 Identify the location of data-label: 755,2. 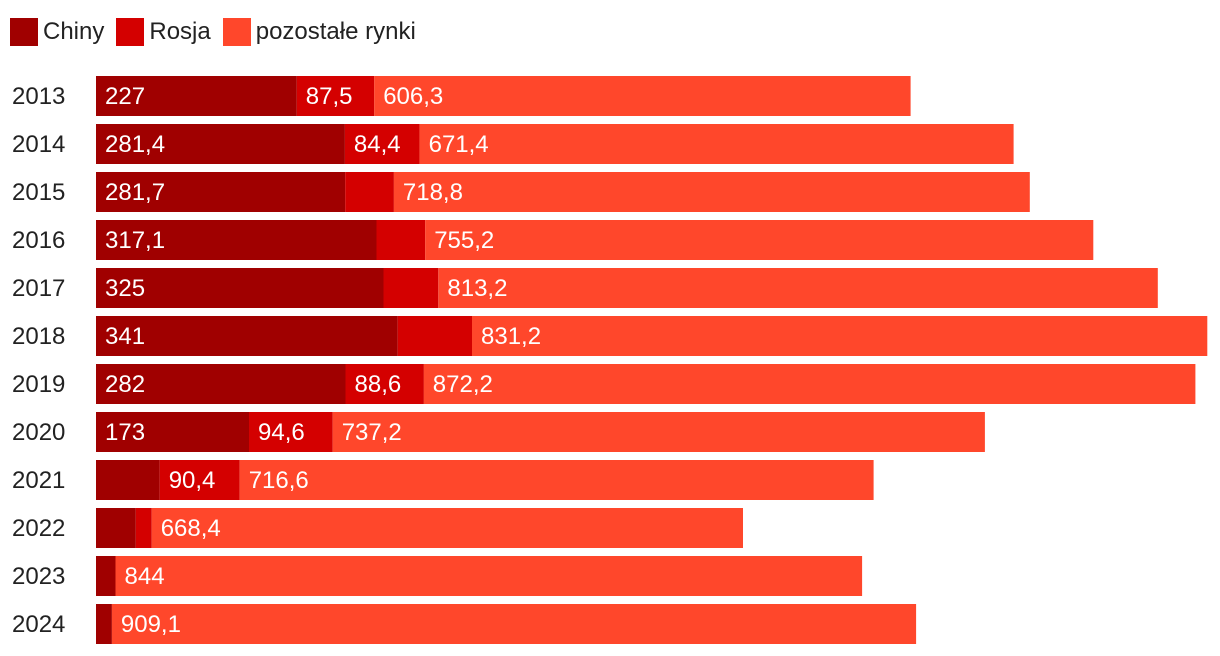
(464, 240).